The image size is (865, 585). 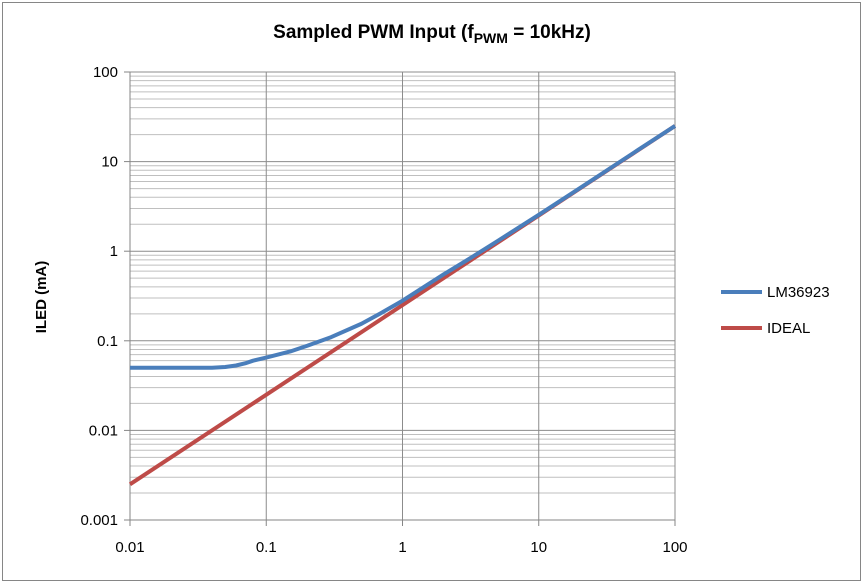 What do you see at coordinates (266, 547) in the screenshot?
I see `x-tick-label: 0.1` at bounding box center [266, 547].